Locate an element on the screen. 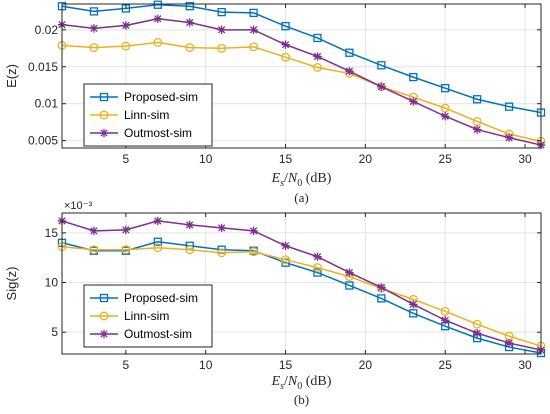 The height and width of the screenshot is (414, 550). y-tick-label: 15 is located at coordinates (52, 233).